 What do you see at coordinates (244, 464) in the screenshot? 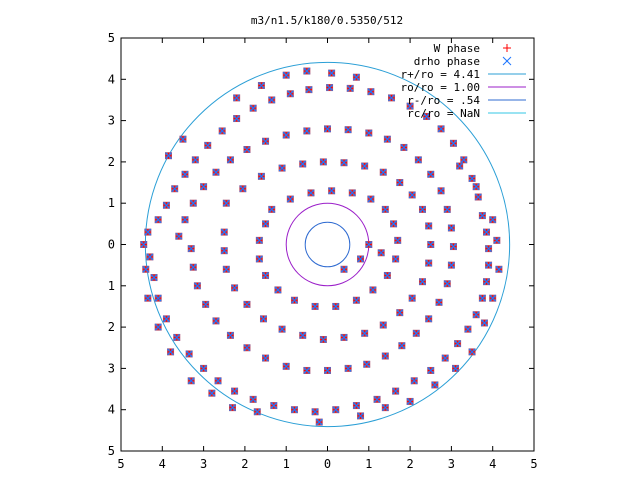
I see `x-tick-label: 2` at bounding box center [244, 464].